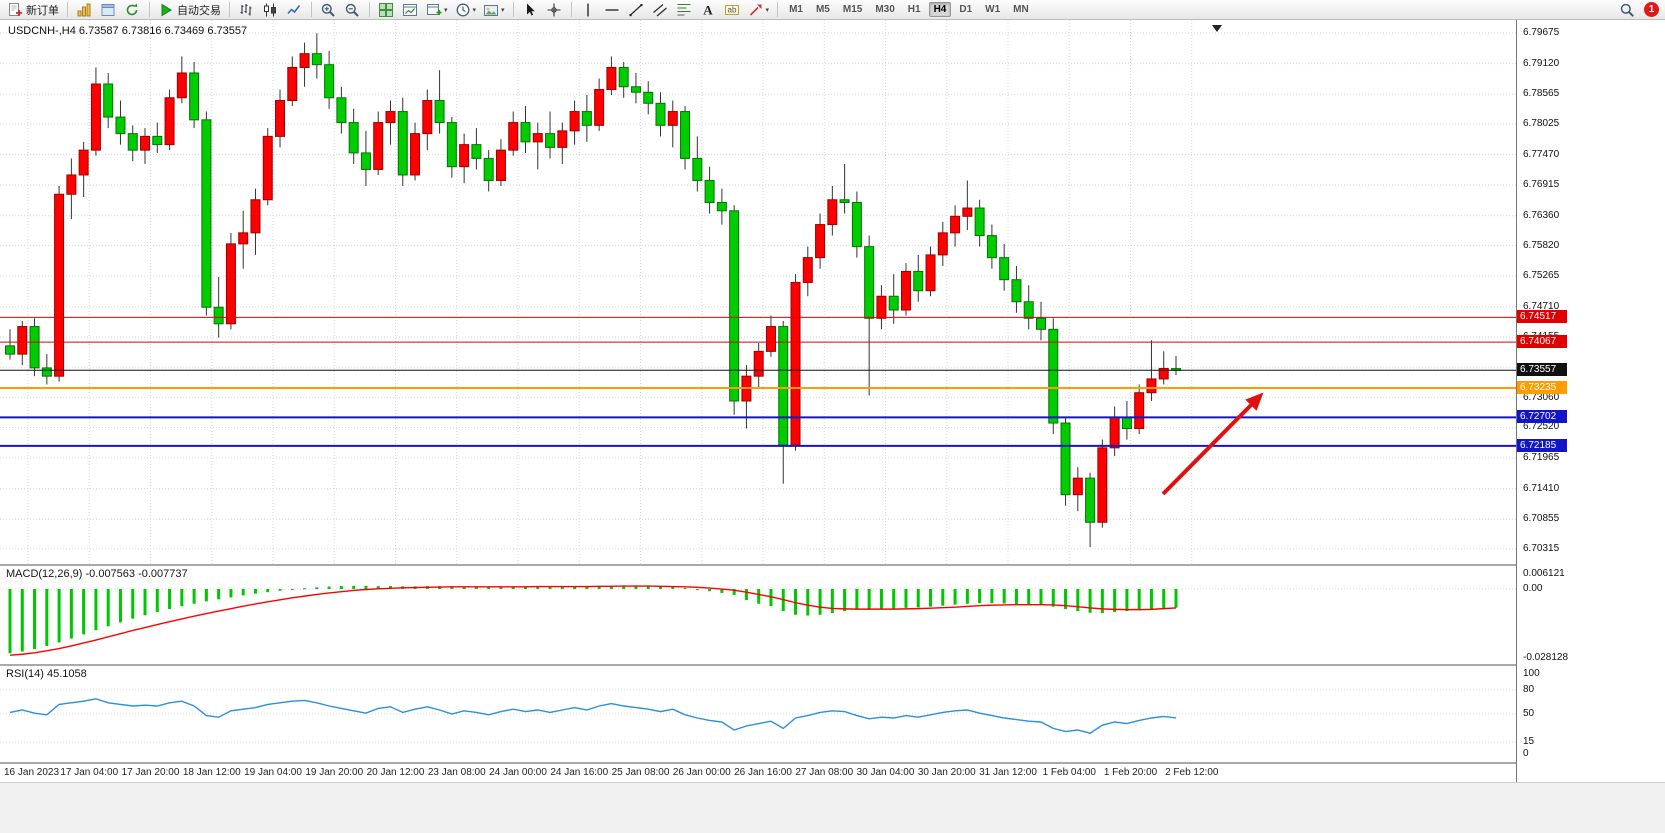 This screenshot has height=833, width=1665. I want to click on price-tick: 6.76915, so click(1541, 185).